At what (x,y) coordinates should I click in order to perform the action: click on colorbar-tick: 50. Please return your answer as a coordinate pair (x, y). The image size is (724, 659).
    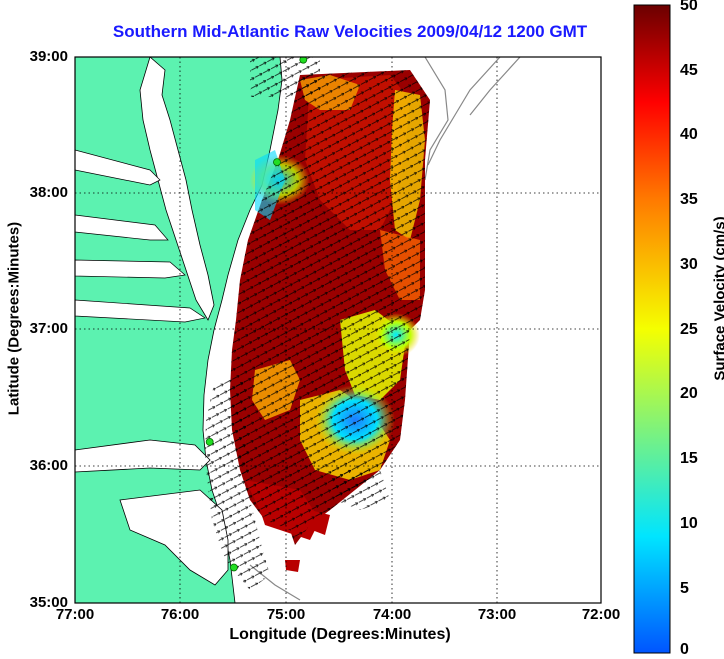
    Looking at the image, I should click on (689, 7).